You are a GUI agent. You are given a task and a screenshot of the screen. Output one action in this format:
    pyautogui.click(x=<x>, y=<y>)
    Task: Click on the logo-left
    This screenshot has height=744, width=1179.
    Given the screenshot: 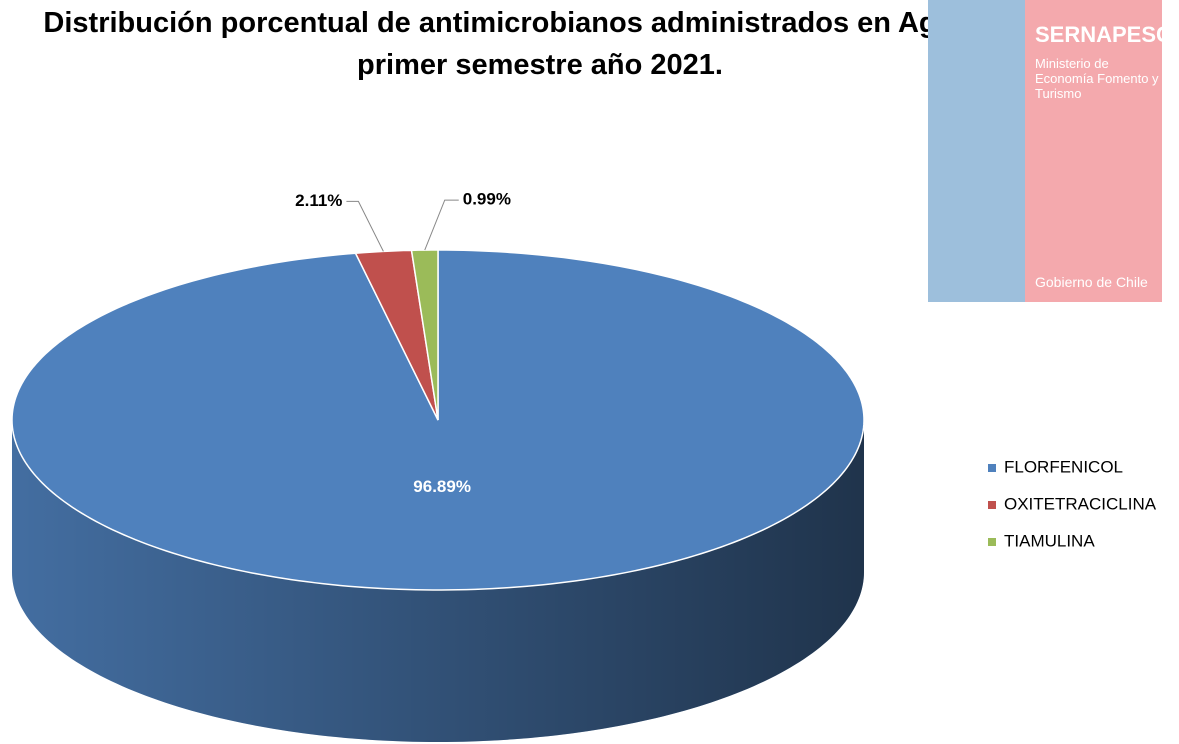 What is the action you would take?
    pyautogui.click(x=976, y=151)
    